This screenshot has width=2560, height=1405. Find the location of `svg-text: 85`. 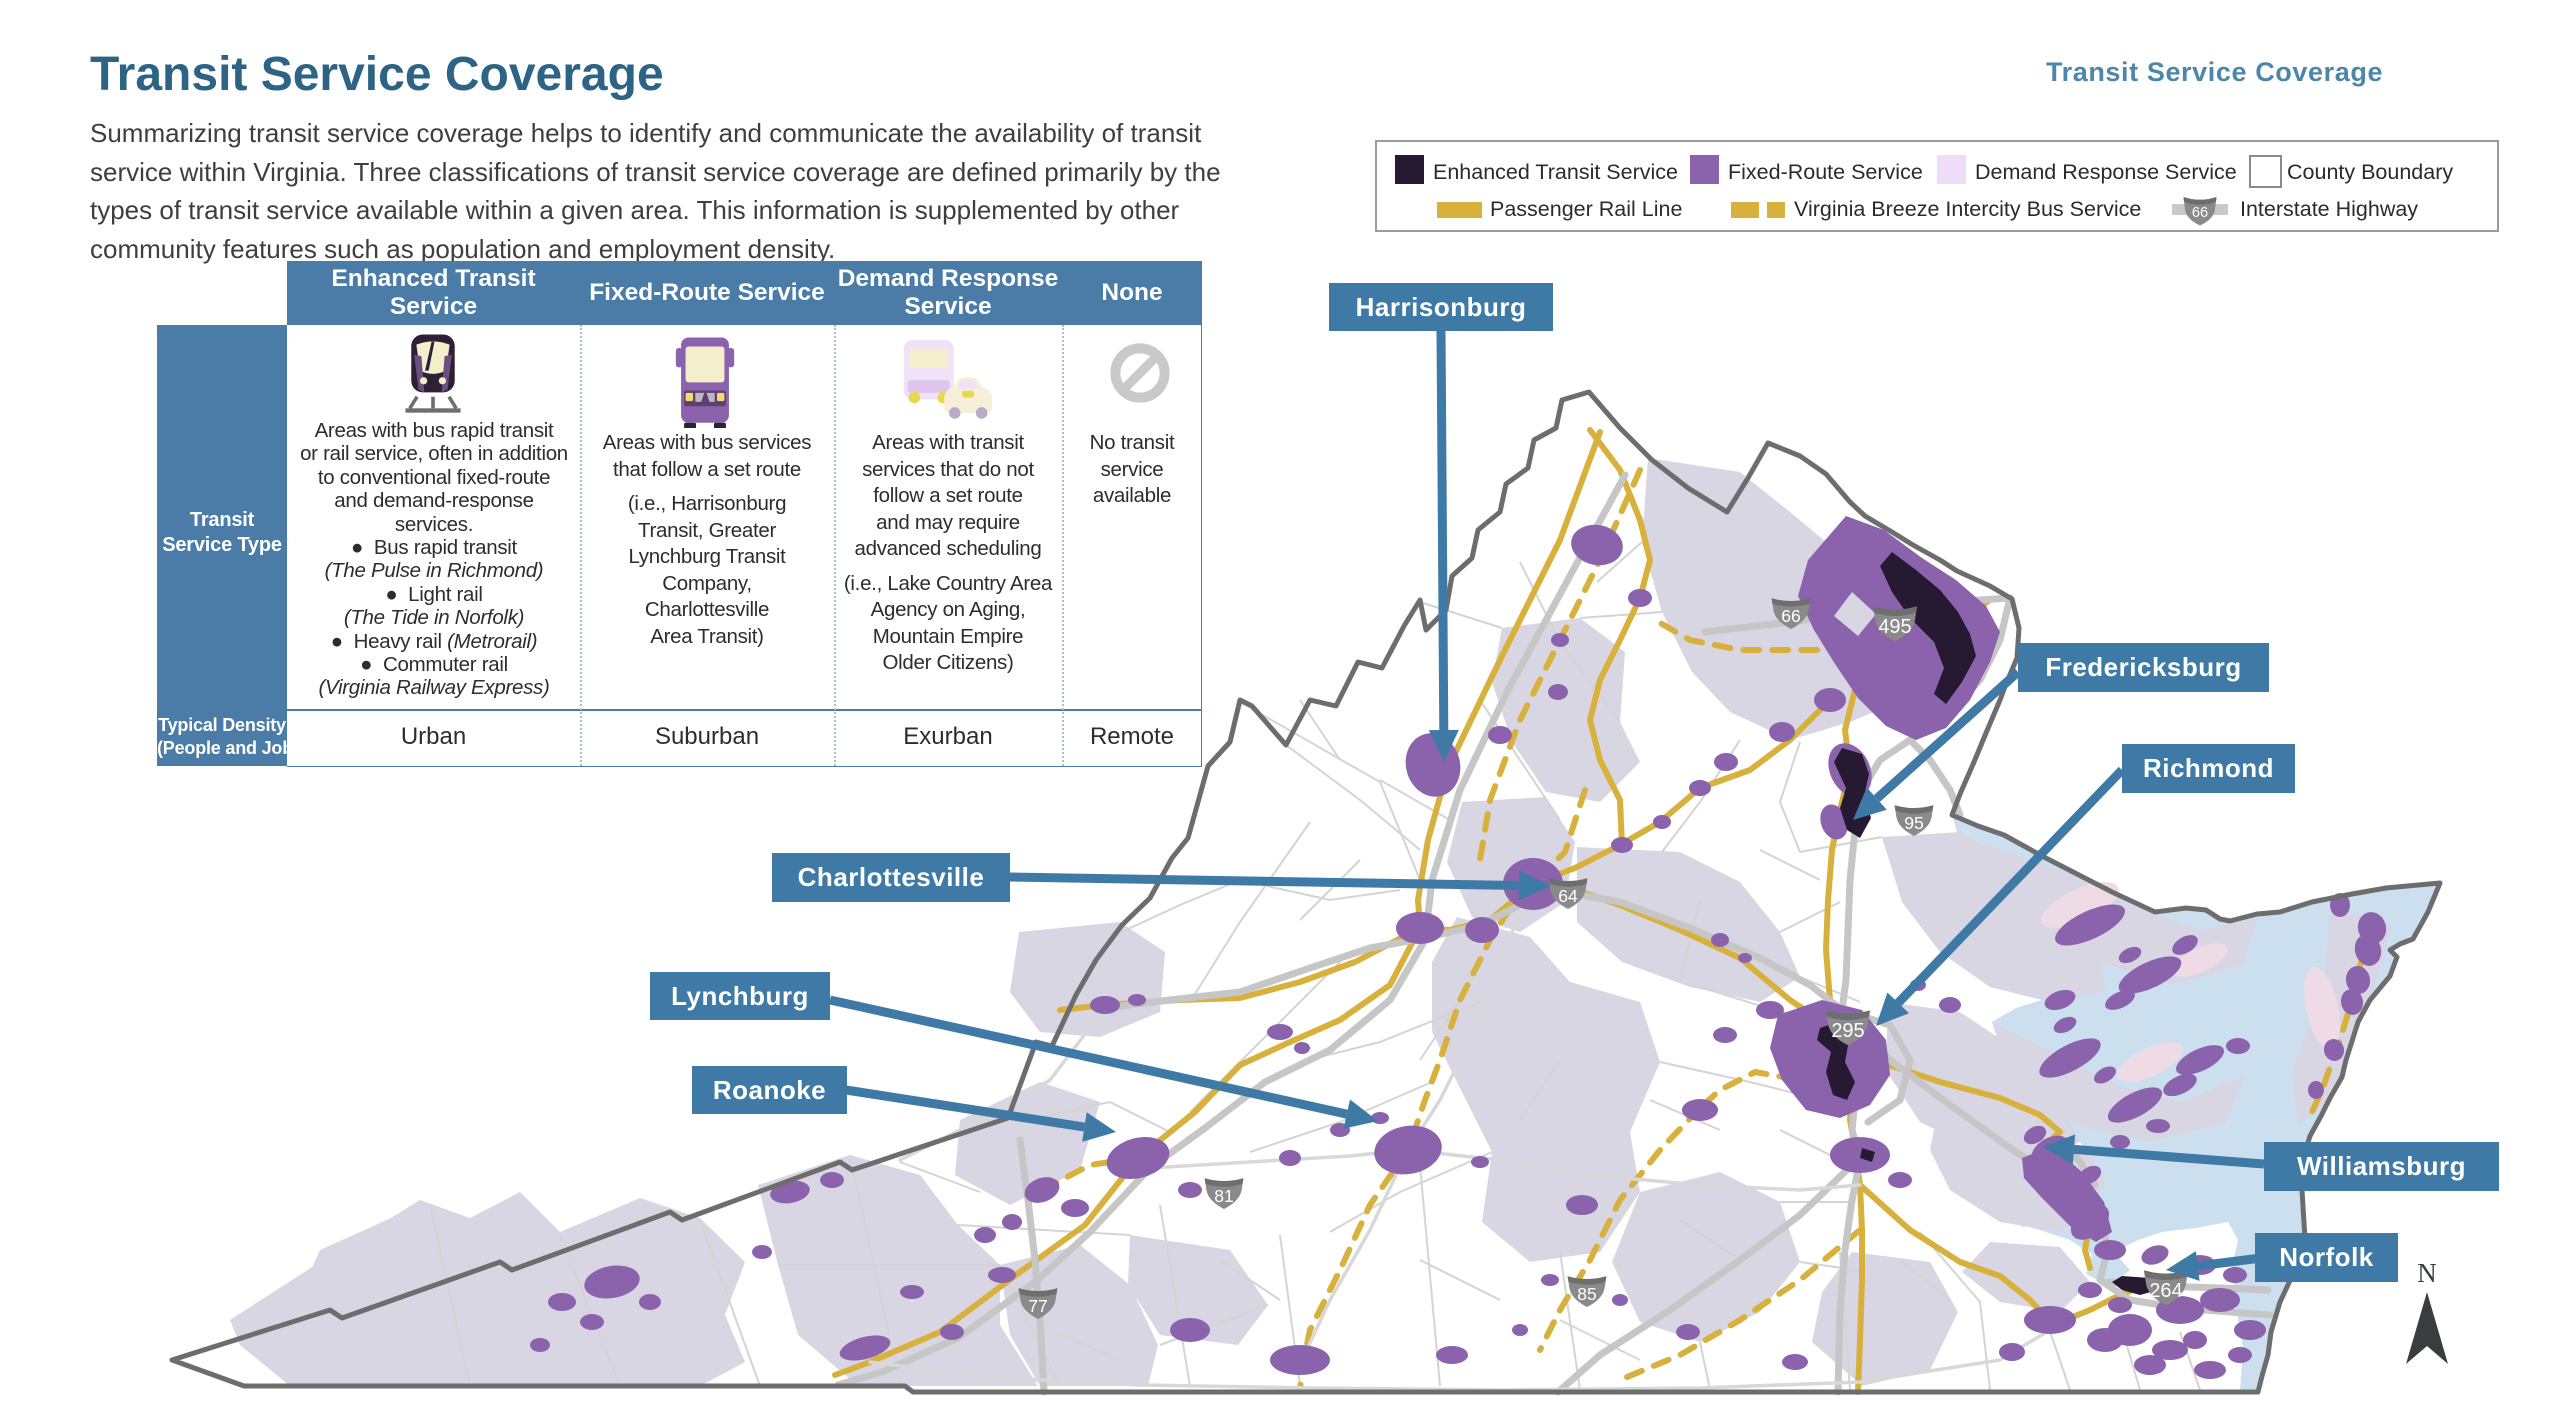

svg-text: 85 is located at coordinates (1587, 1294).